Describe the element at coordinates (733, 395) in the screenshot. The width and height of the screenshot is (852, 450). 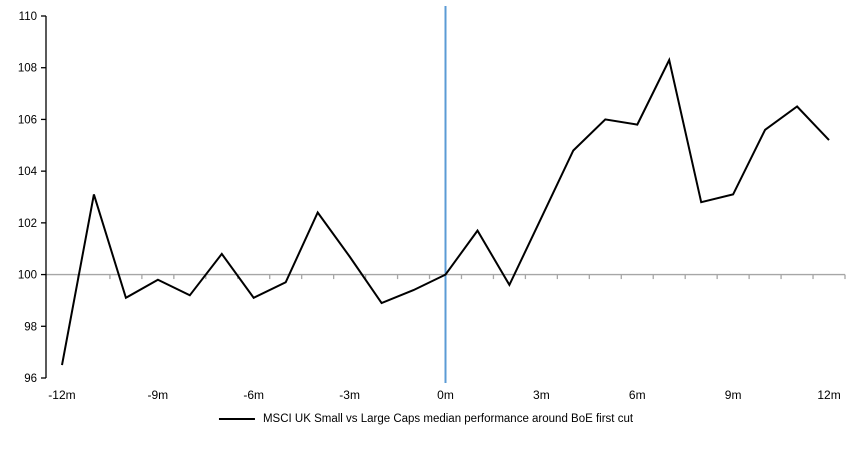
I see `x-tick-label: 9m` at that location.